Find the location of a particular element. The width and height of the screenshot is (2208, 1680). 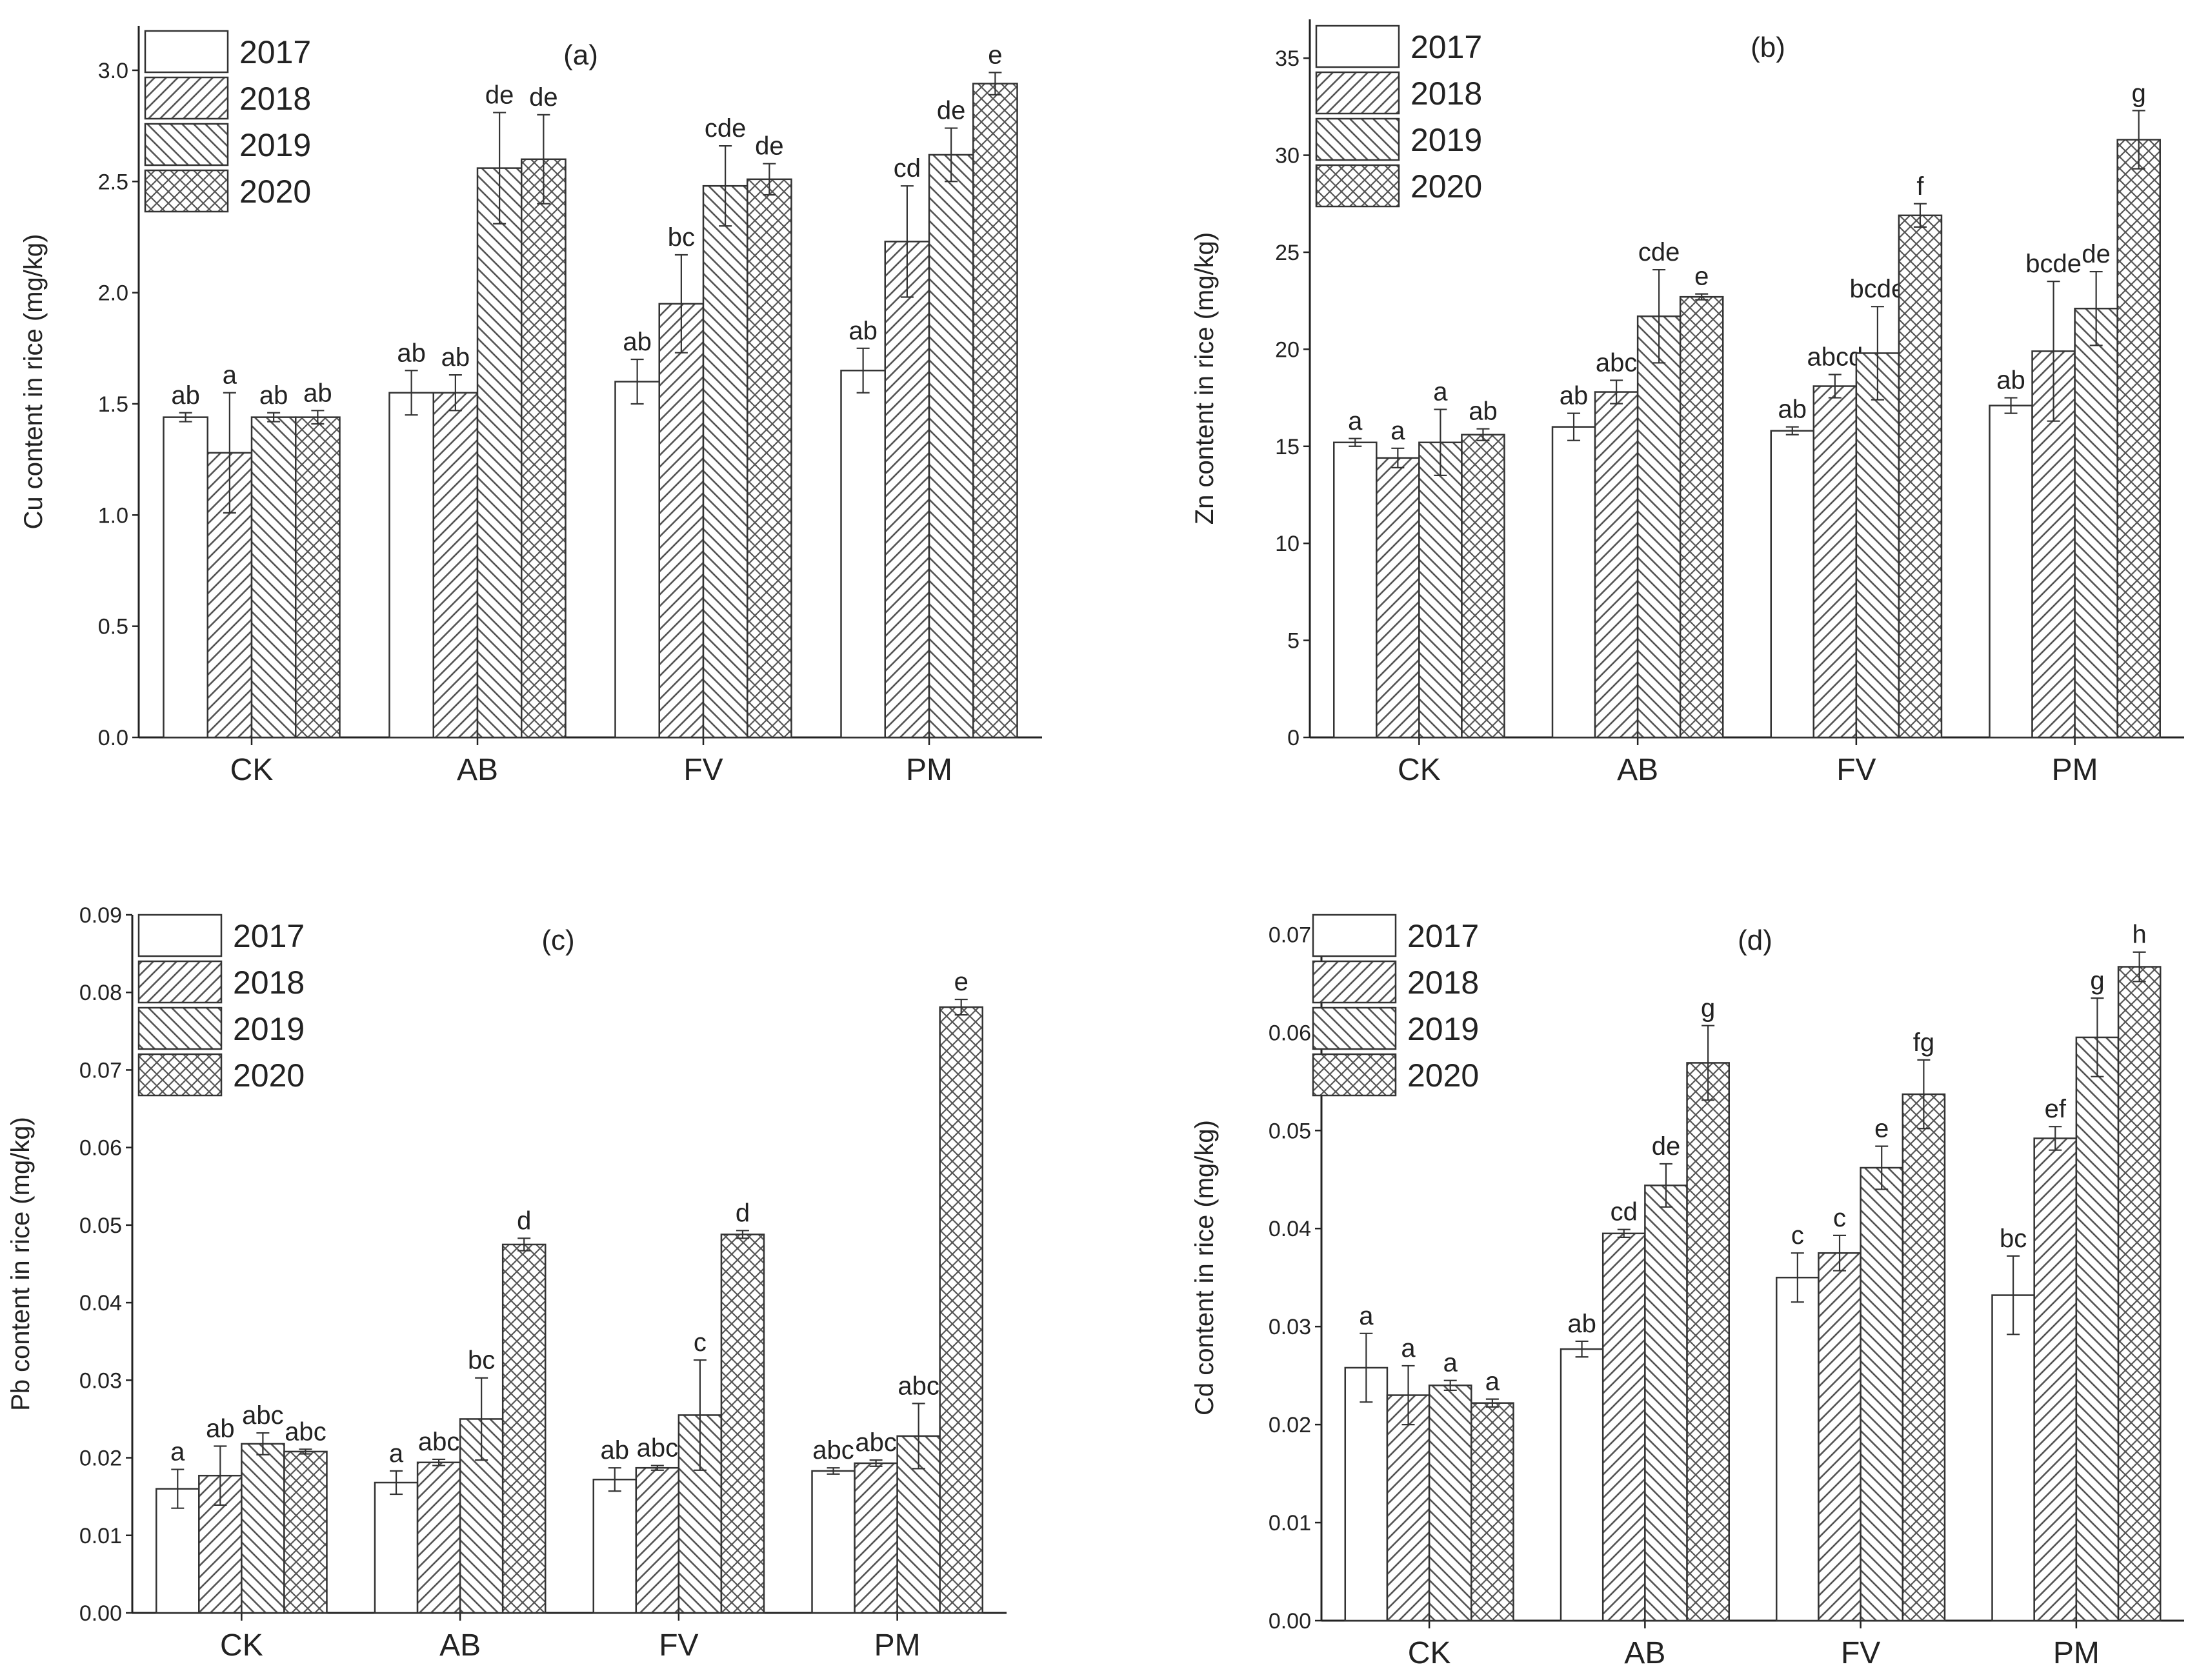

significance-label: fg is located at coordinates (1924, 1042).